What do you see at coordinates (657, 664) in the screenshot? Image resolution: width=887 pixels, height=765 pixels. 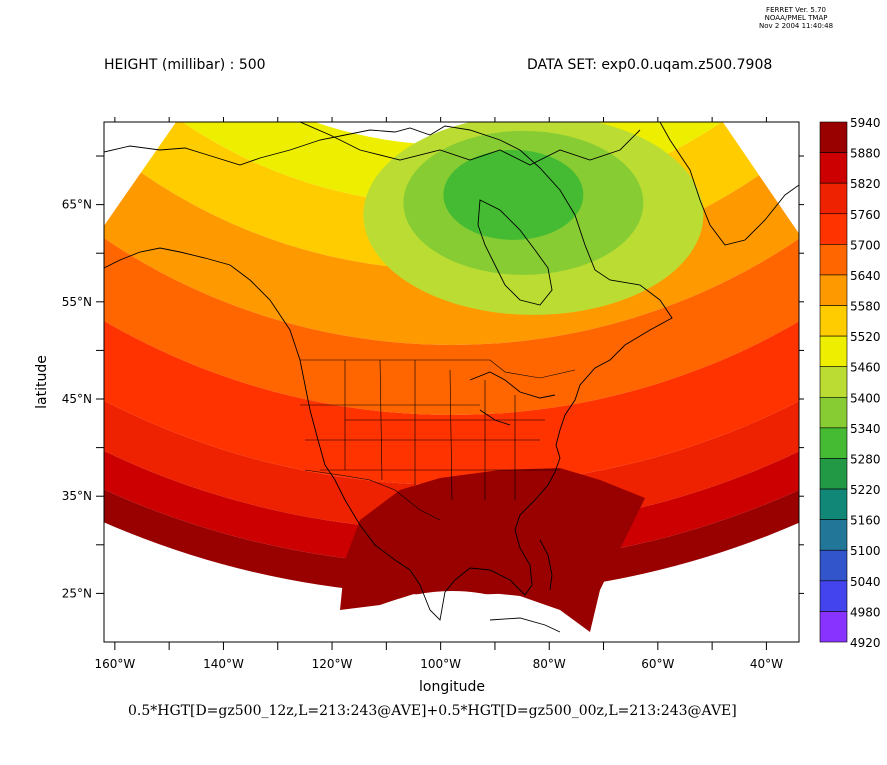 I see `x-tick-label: 60°W` at bounding box center [657, 664].